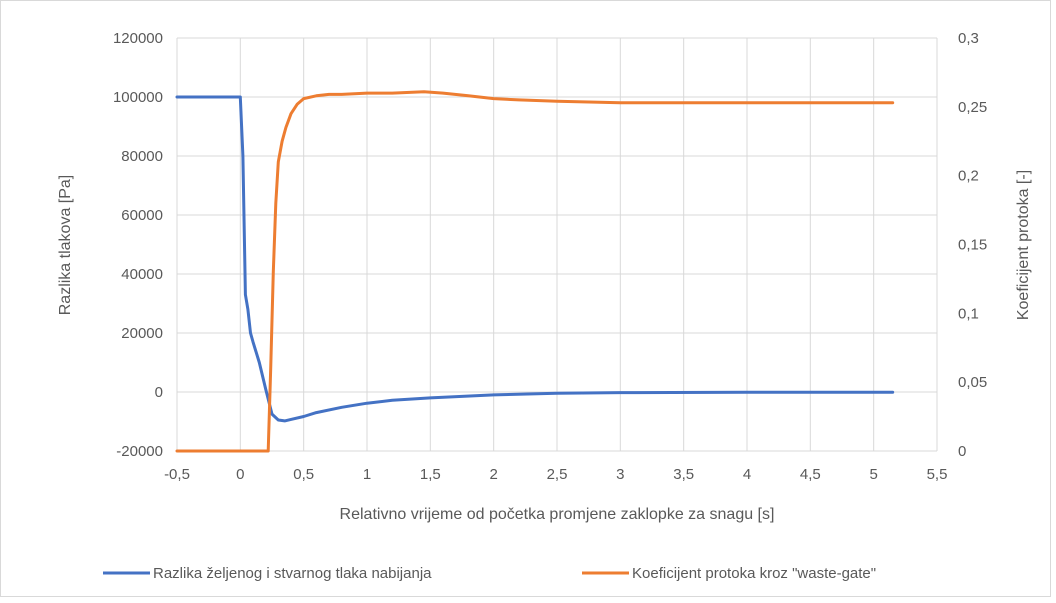 The height and width of the screenshot is (603, 1056). Describe the element at coordinates (138, 38) in the screenshot. I see `y-tick-label: 120000` at that location.